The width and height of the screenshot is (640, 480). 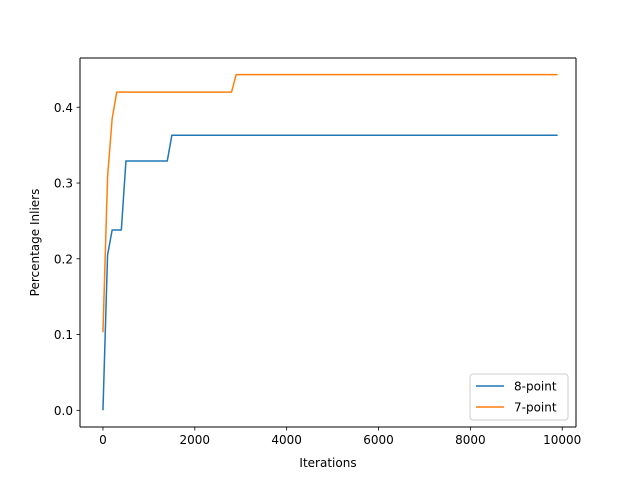 What do you see at coordinates (286, 440) in the screenshot?
I see `x-tick-label: 4000` at bounding box center [286, 440].